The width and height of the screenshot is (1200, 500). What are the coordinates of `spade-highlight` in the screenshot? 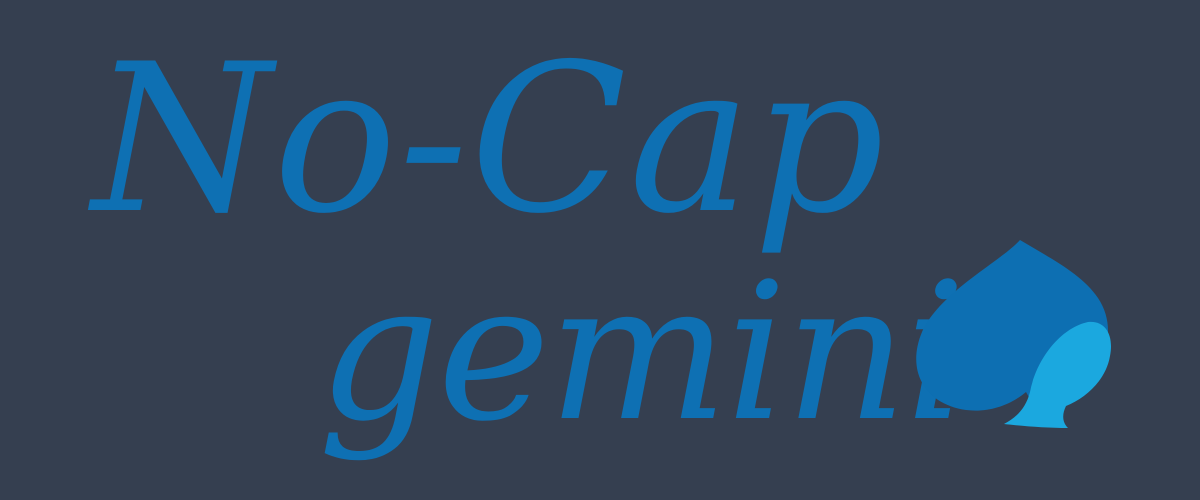 It's located at (1058, 374).